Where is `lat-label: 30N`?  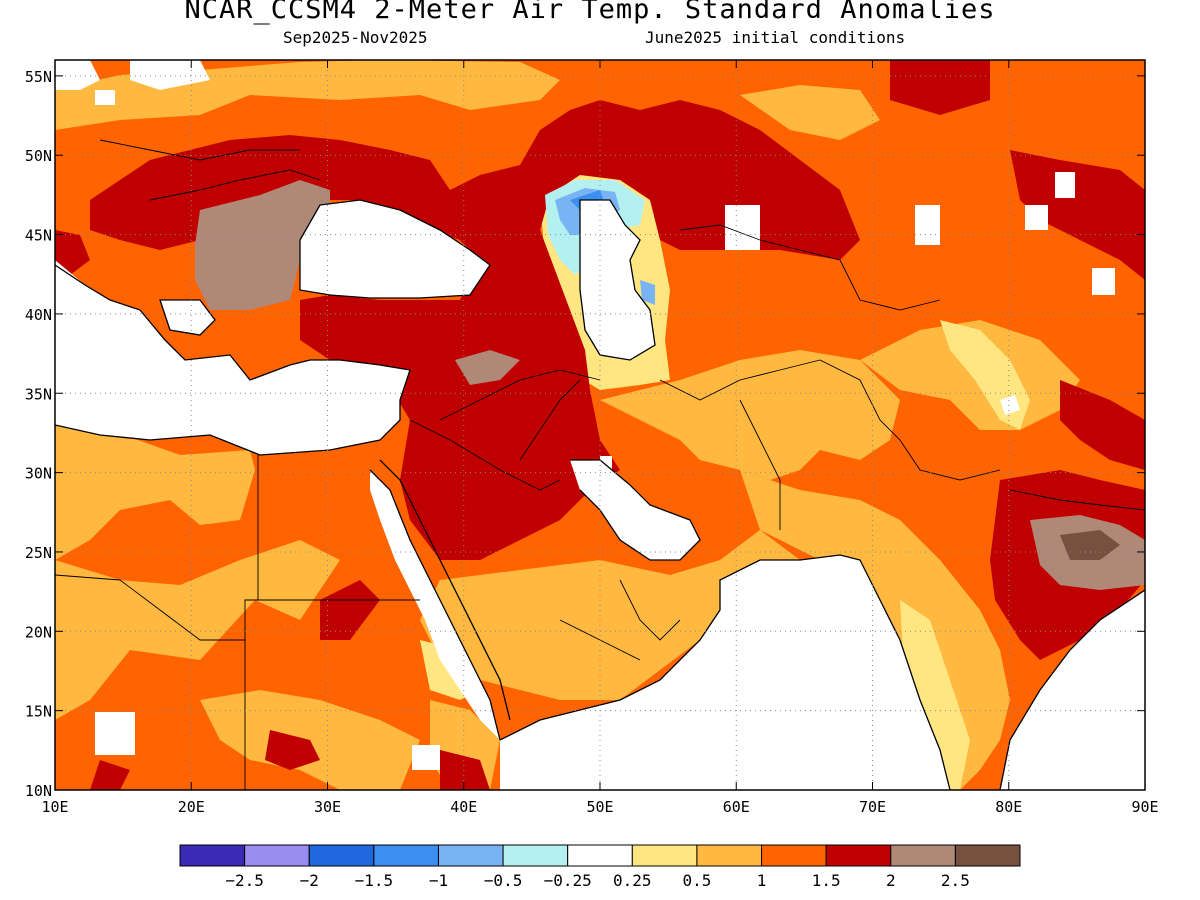
lat-label: 30N is located at coordinates (38, 474).